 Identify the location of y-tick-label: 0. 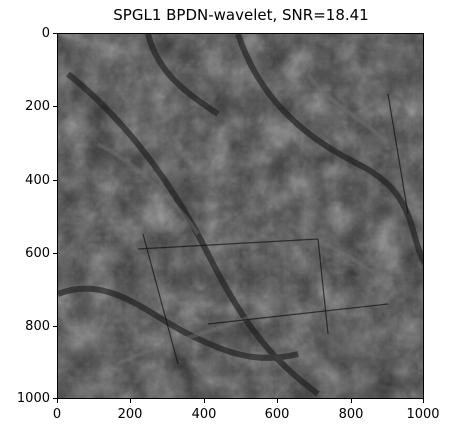
(45, 33).